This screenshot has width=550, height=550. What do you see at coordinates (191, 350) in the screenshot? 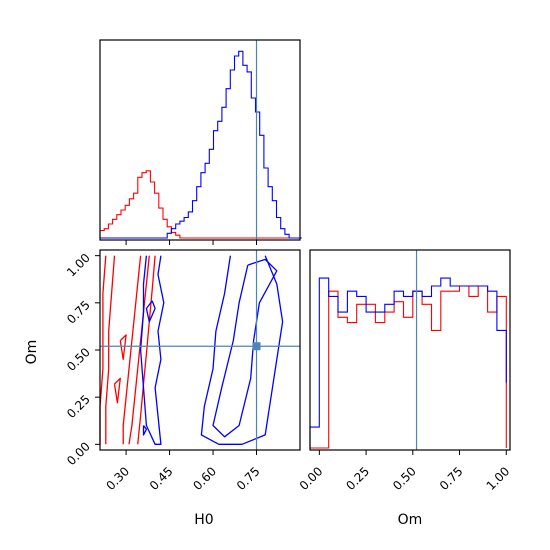
I see `contour-series` at bounding box center [191, 350].